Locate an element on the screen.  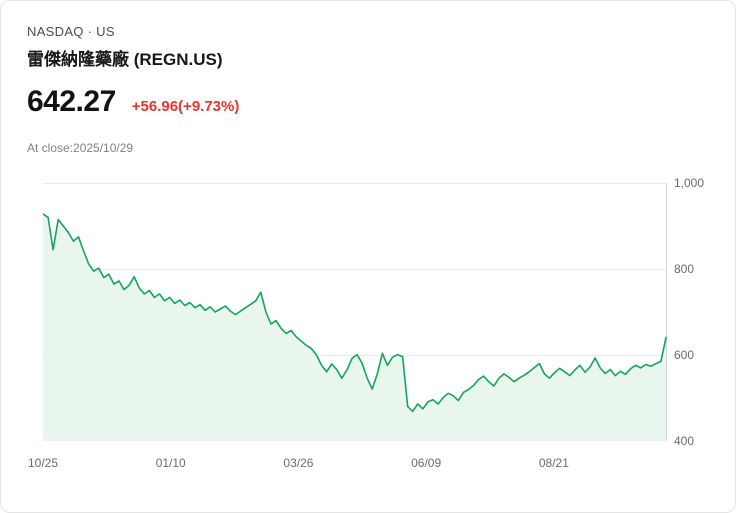
x-axis-label: 10/25 is located at coordinates (43, 463).